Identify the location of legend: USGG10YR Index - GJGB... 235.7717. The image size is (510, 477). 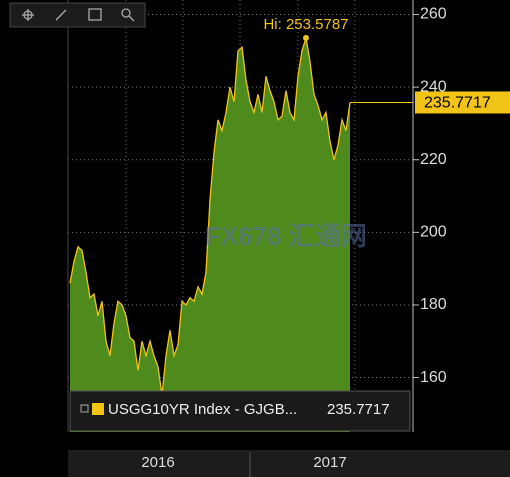
(240, 411).